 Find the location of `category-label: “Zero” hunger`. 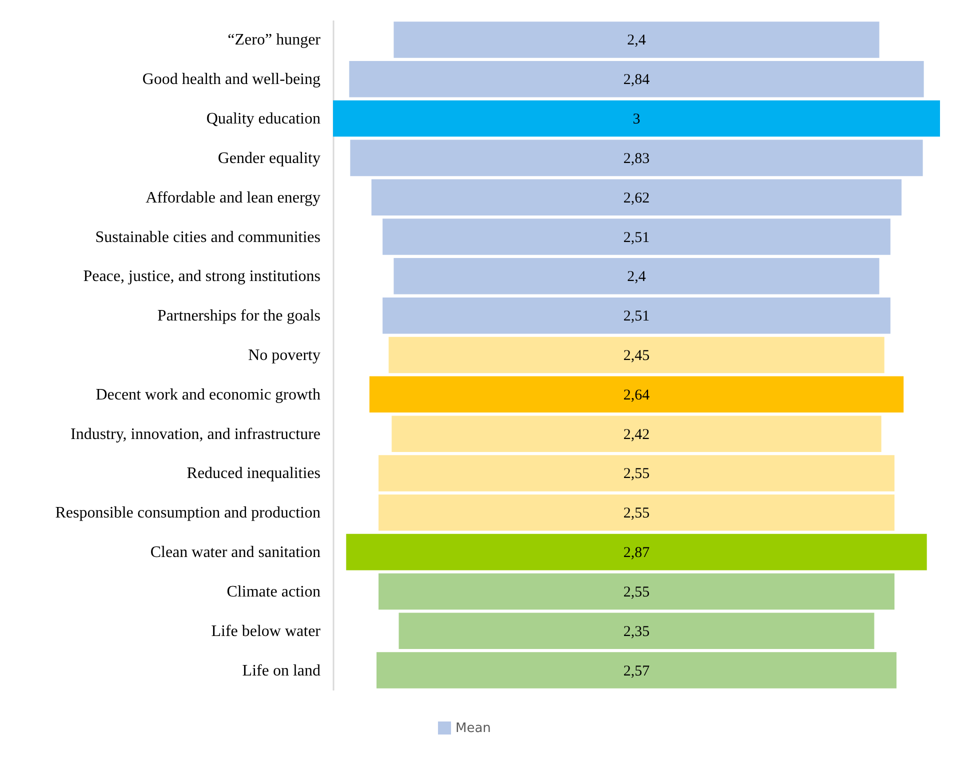

category-label: “Zero” hunger is located at coordinates (275, 40).